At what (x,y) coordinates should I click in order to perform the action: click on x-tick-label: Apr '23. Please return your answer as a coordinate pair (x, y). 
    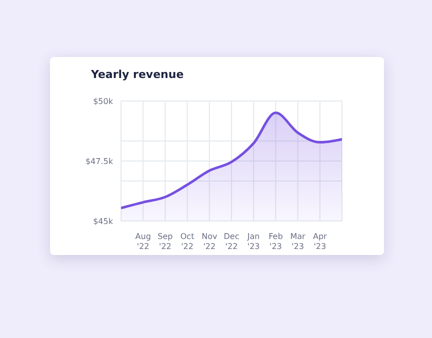
    Looking at the image, I should click on (320, 241).